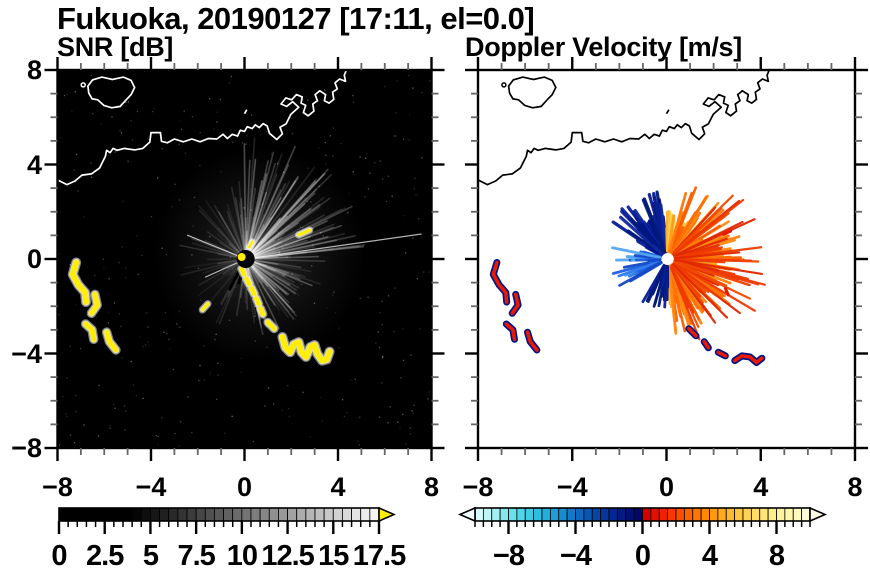 The width and height of the screenshot is (870, 570). What do you see at coordinates (379, 555) in the screenshot?
I see `snr-colorbar-label: 17.5` at bounding box center [379, 555].